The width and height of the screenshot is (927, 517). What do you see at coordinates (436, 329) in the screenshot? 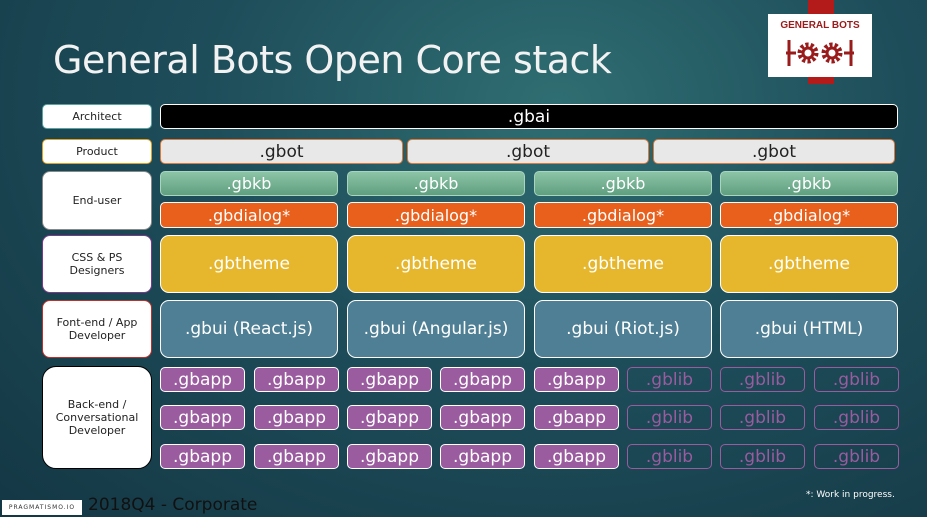
I see `gbui-block: .gbui (Angular.js)` at bounding box center [436, 329].